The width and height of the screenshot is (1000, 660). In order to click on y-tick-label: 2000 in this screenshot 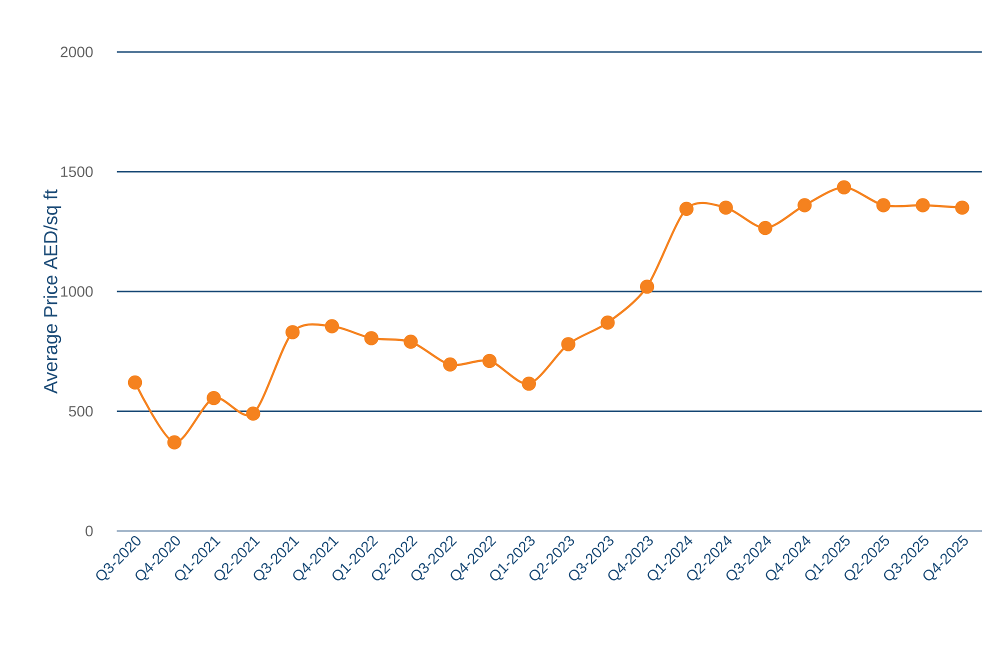, I will do `click(76, 52)`.